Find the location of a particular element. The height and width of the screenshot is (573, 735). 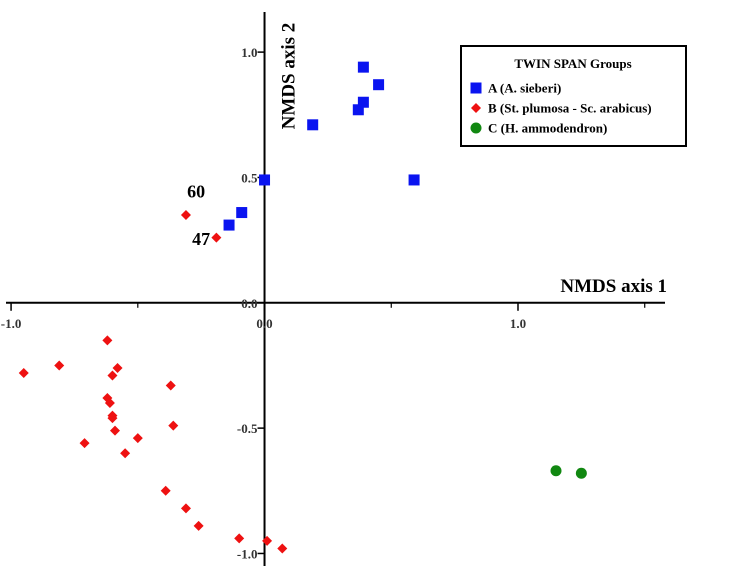

x-tick-label: 1.0 is located at coordinates (518, 323).